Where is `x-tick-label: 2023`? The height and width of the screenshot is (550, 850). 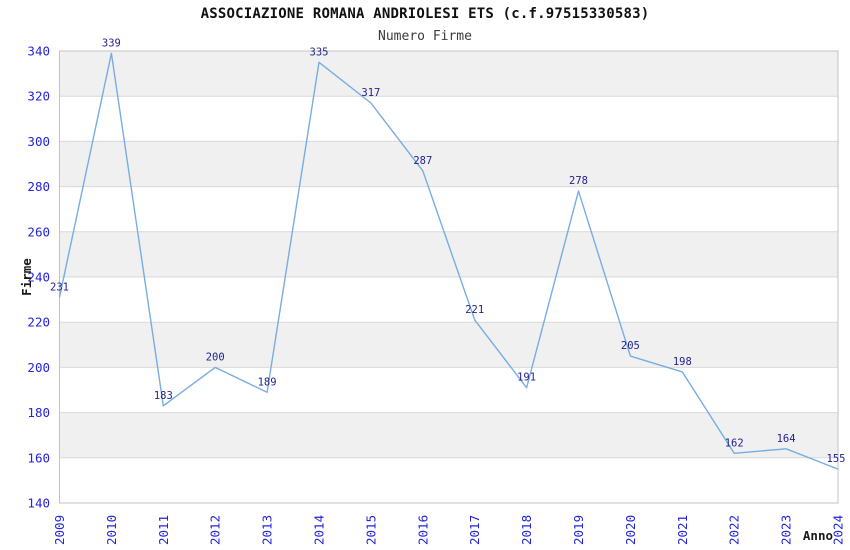
x-tick-label: 2023 is located at coordinates (786, 530).